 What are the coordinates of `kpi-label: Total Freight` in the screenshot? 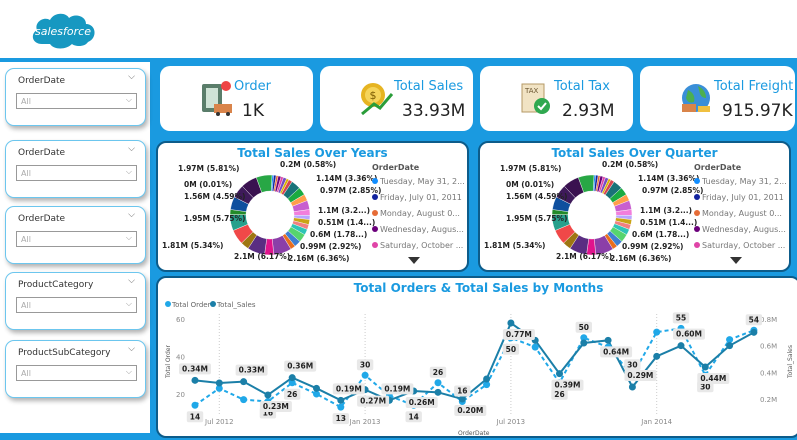 It's located at (754, 86).